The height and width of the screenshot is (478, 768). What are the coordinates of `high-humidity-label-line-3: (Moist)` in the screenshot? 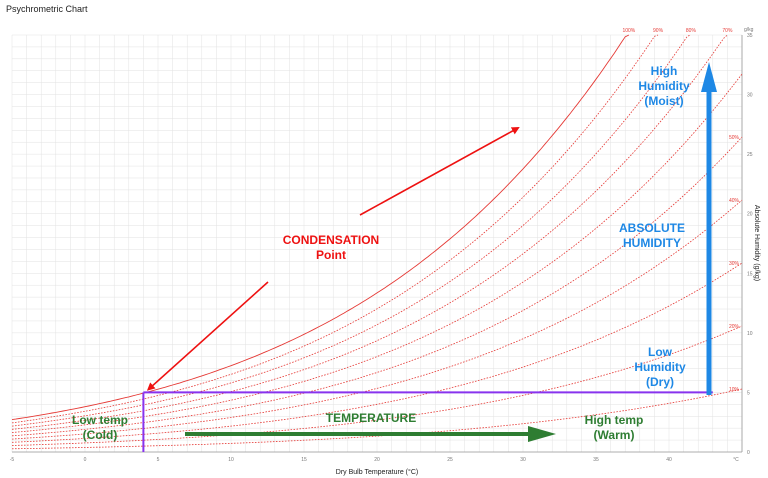 It's located at (663, 101).